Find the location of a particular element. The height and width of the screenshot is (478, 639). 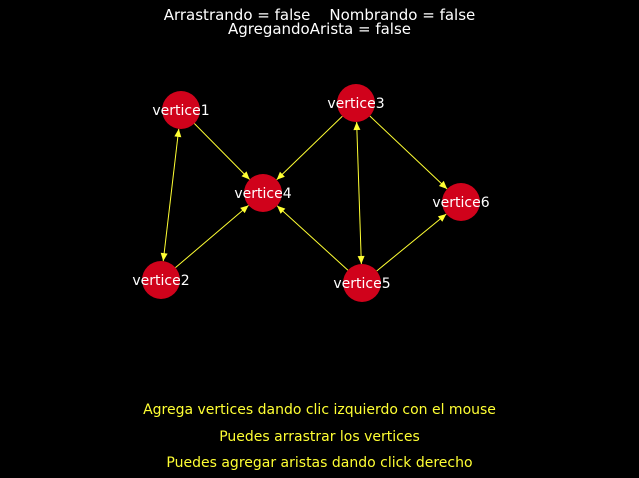

vertex-label: vertice1 is located at coordinates (180, 111).